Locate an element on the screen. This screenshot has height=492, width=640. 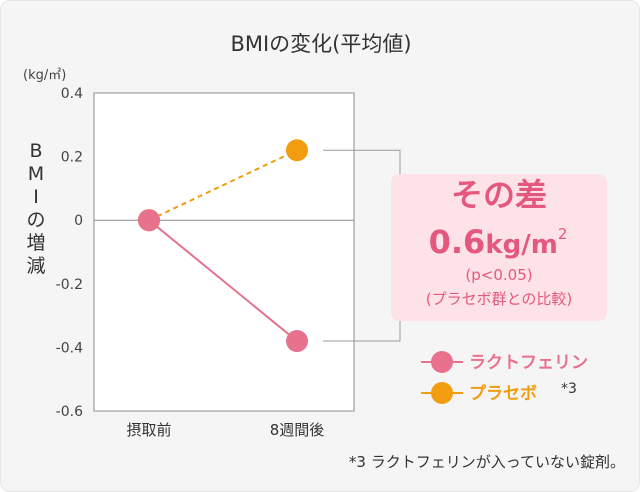
legend-item: プラセボ is located at coordinates (479, 393).